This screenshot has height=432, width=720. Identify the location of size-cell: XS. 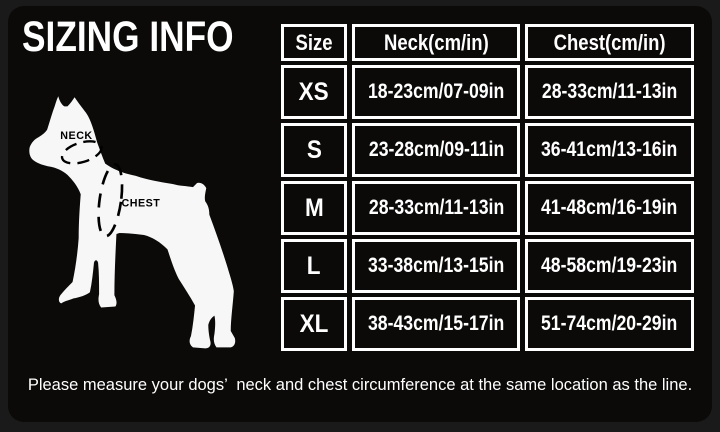
(314, 92).